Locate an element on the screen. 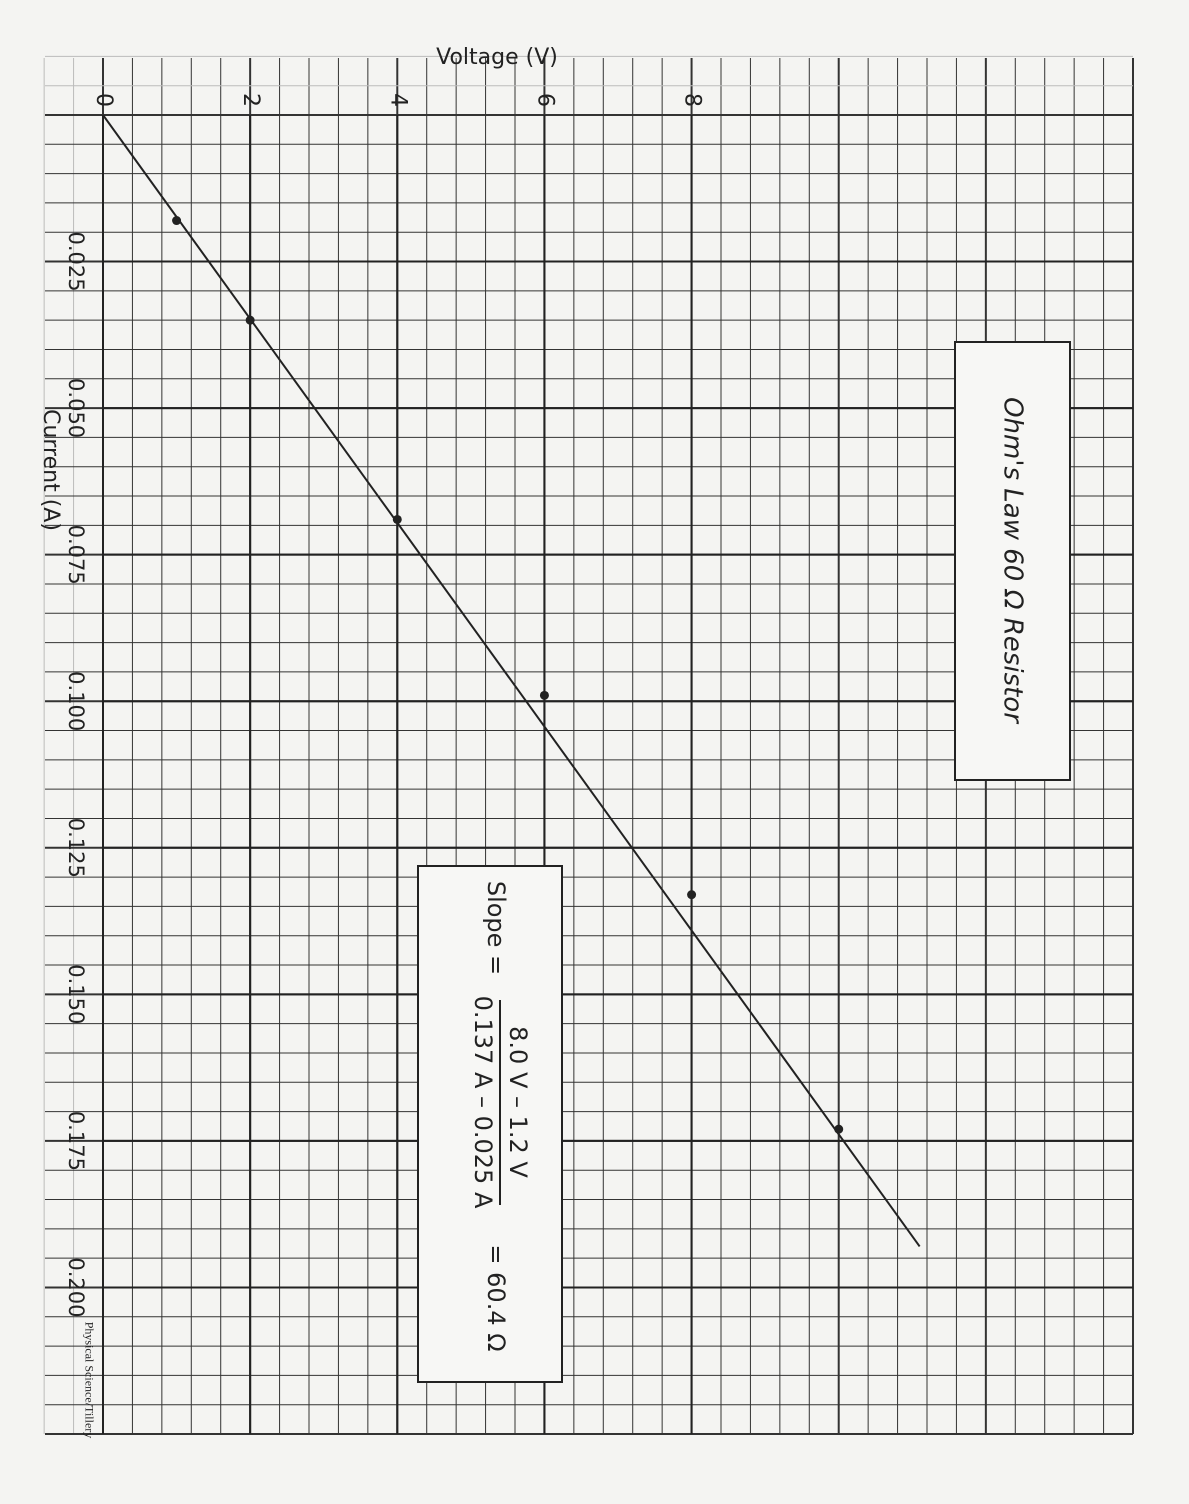  y-tick-label: 0.075 is located at coordinates (76, 555).